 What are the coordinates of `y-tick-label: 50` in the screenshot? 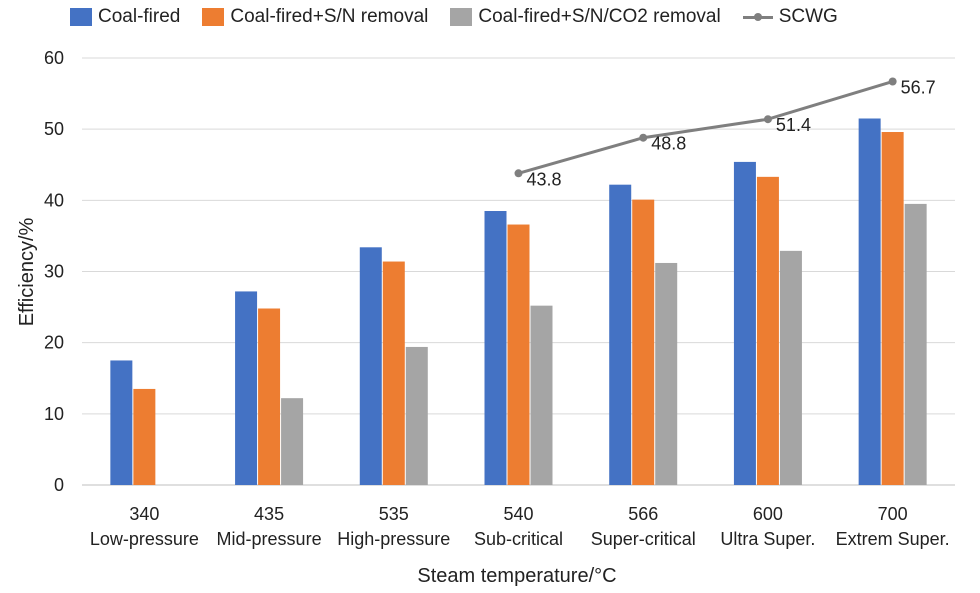 It's located at (54, 129).